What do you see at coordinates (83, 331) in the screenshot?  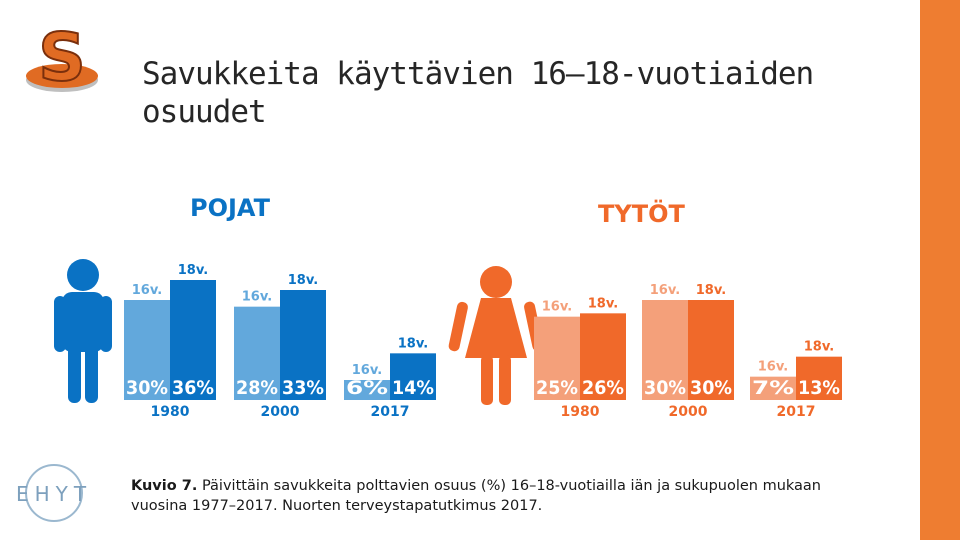 I see `boy-icon` at bounding box center [83, 331].